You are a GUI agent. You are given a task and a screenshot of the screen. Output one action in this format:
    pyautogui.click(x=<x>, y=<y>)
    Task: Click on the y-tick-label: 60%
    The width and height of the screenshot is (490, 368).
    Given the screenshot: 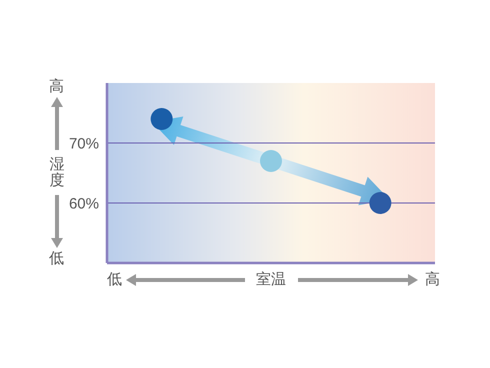 What is the action you would take?
    pyautogui.click(x=83, y=203)
    